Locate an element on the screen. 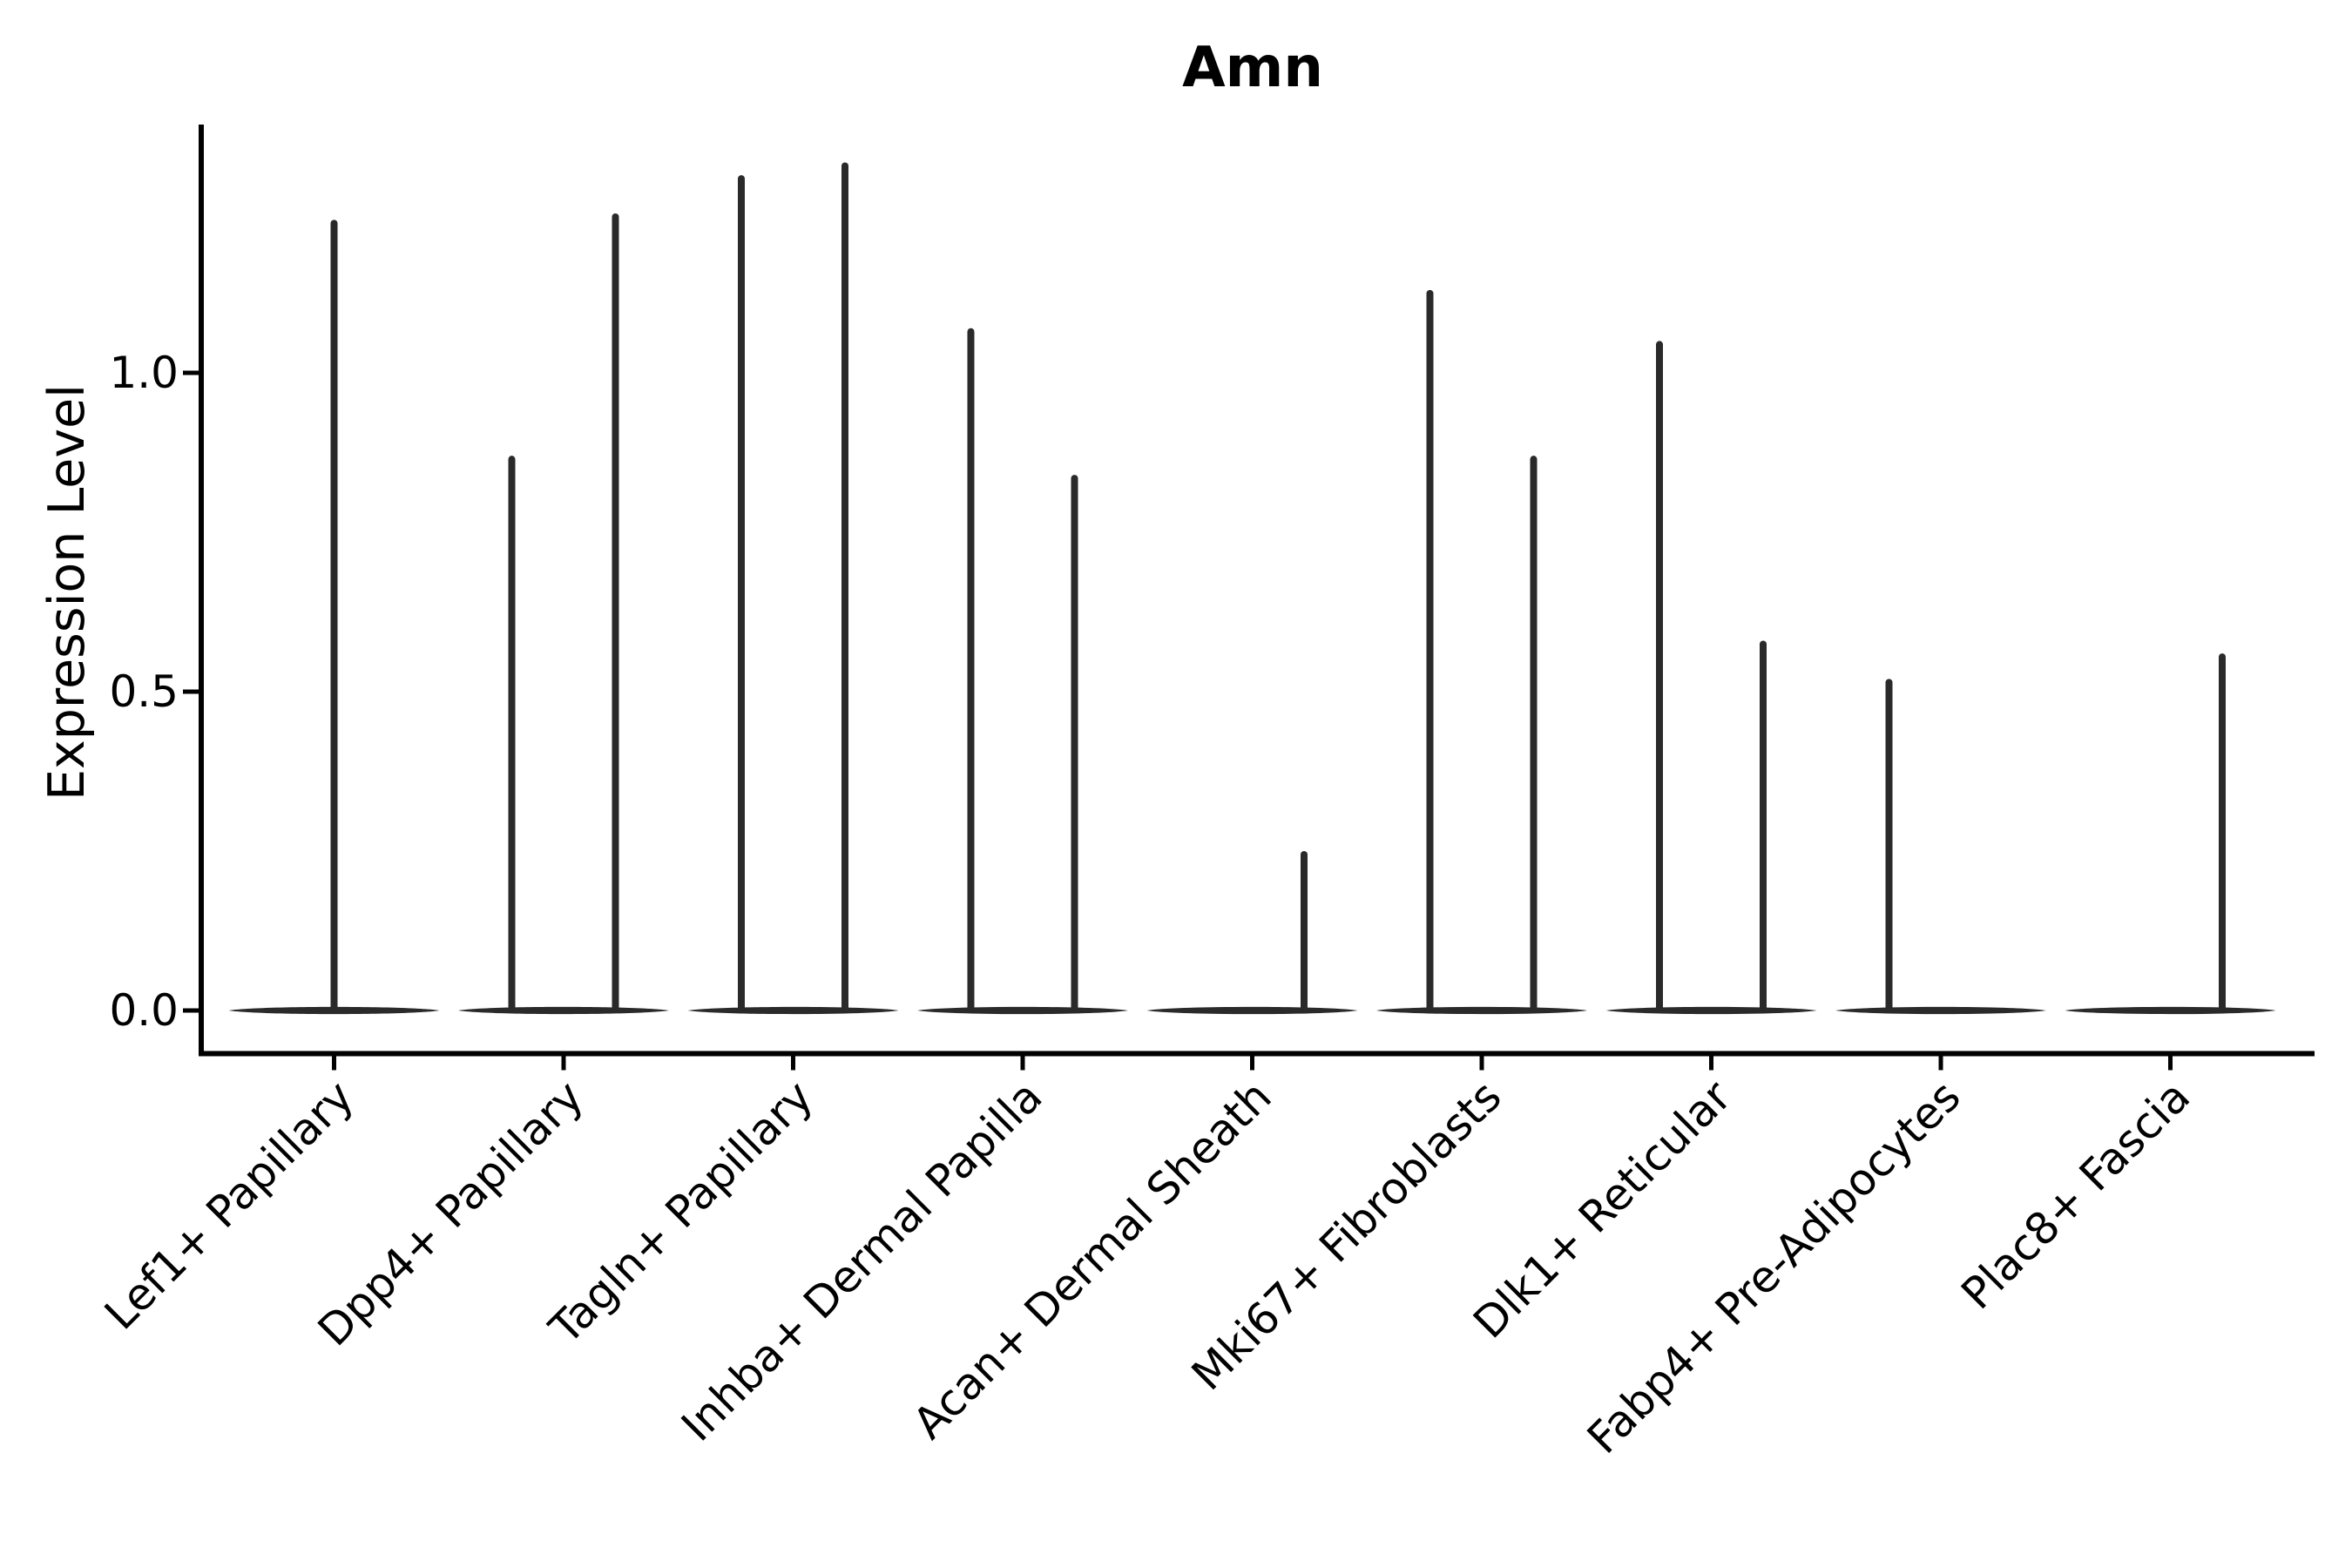 This screenshot has height=1568, width=2352. y-tick-label: 0.0 is located at coordinates (144, 1011).